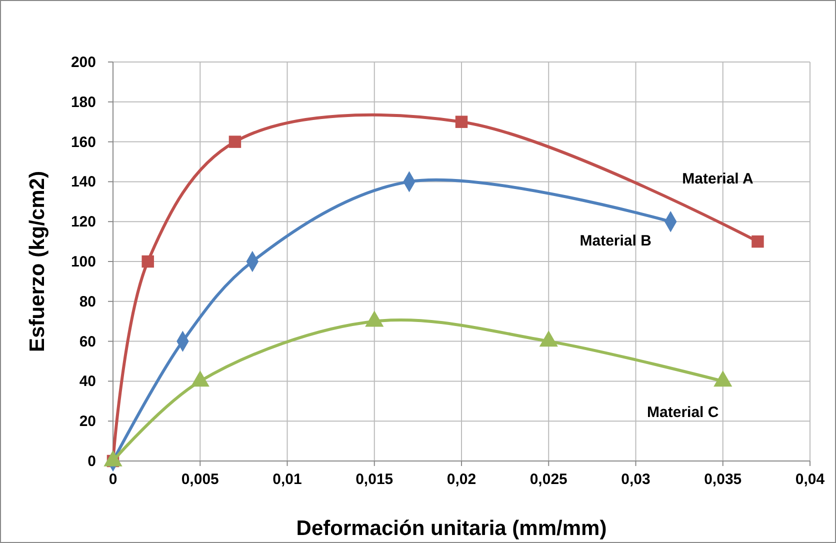 The height and width of the screenshot is (543, 836). What do you see at coordinates (87, 421) in the screenshot?
I see `y-tick-label: 20` at bounding box center [87, 421].